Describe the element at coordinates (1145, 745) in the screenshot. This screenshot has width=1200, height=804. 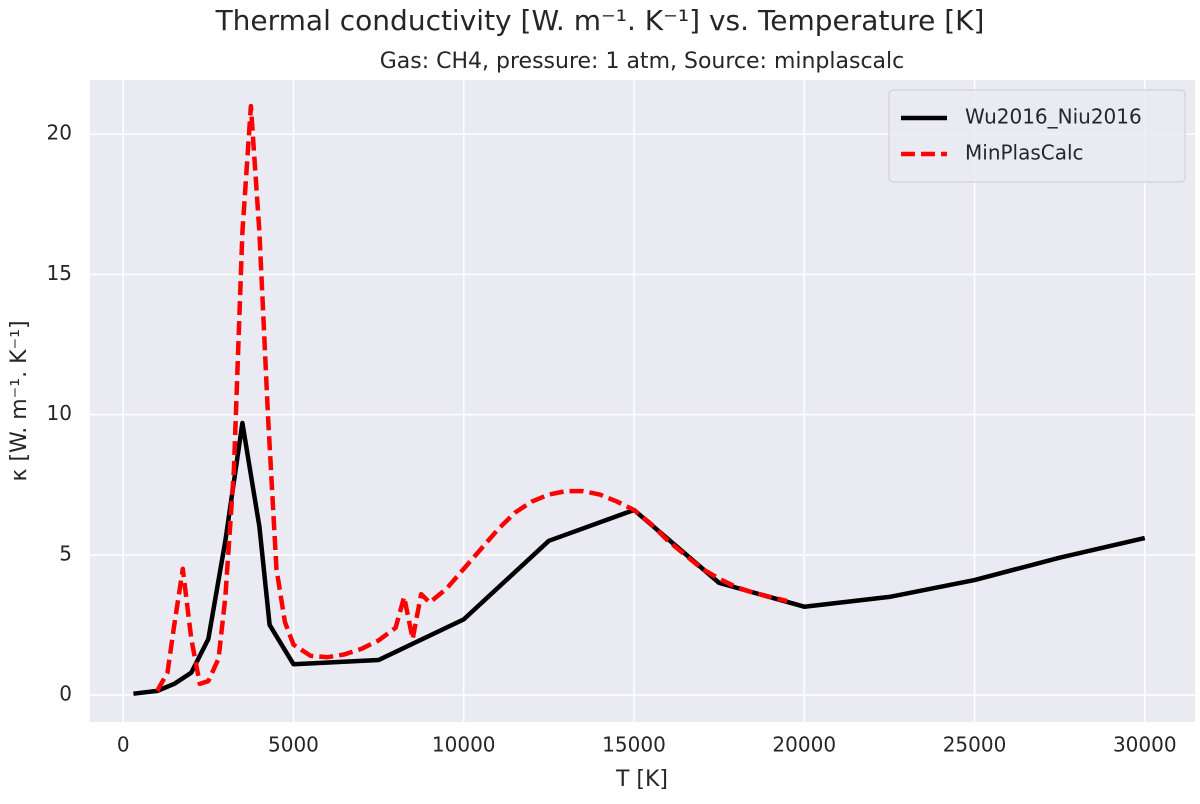
I see `x-tick-label: 30000` at that location.